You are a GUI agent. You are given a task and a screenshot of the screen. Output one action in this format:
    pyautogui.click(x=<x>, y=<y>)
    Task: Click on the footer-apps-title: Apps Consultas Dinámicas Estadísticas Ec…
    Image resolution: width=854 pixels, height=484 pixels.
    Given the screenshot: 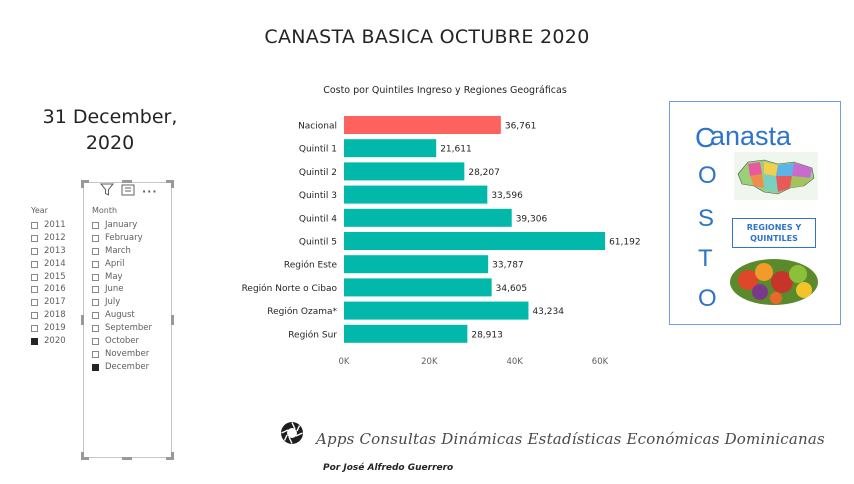 What is the action you would take?
    pyautogui.click(x=570, y=439)
    